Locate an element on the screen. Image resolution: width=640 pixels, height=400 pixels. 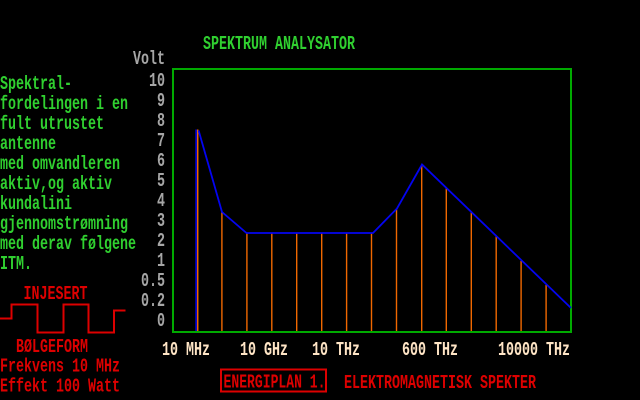
svg-text: ENERGIPLAN 1. is located at coordinates (275, 383).